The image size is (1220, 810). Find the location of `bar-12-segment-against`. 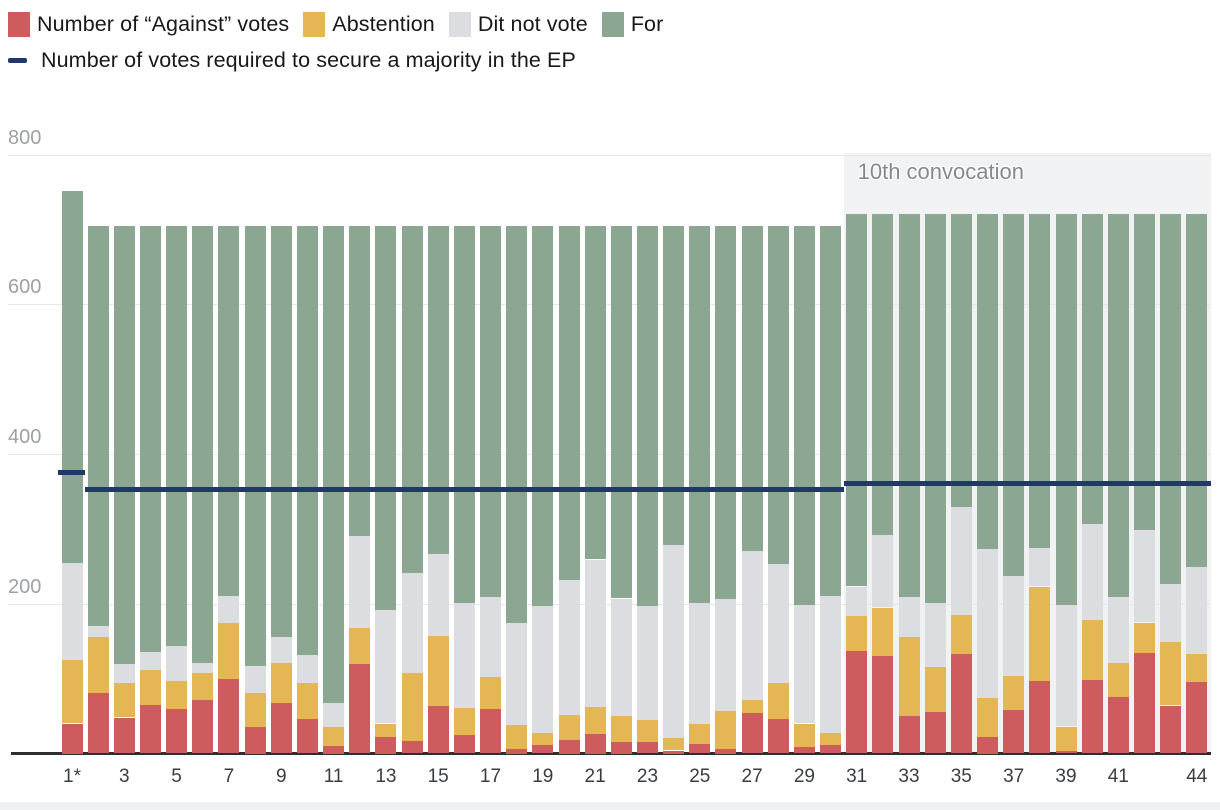

bar-12-segment-against is located at coordinates (360, 709).